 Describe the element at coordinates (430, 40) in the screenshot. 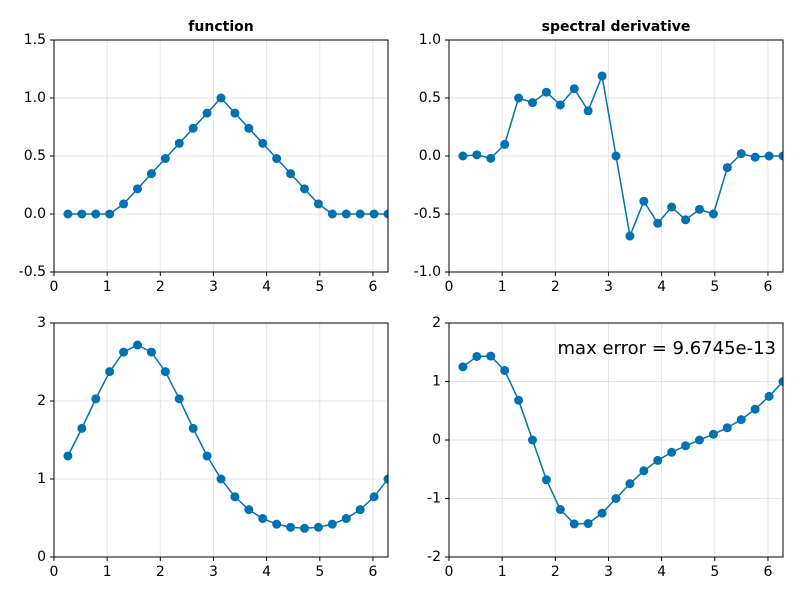

I see `y-tick-label: 1.0` at that location.